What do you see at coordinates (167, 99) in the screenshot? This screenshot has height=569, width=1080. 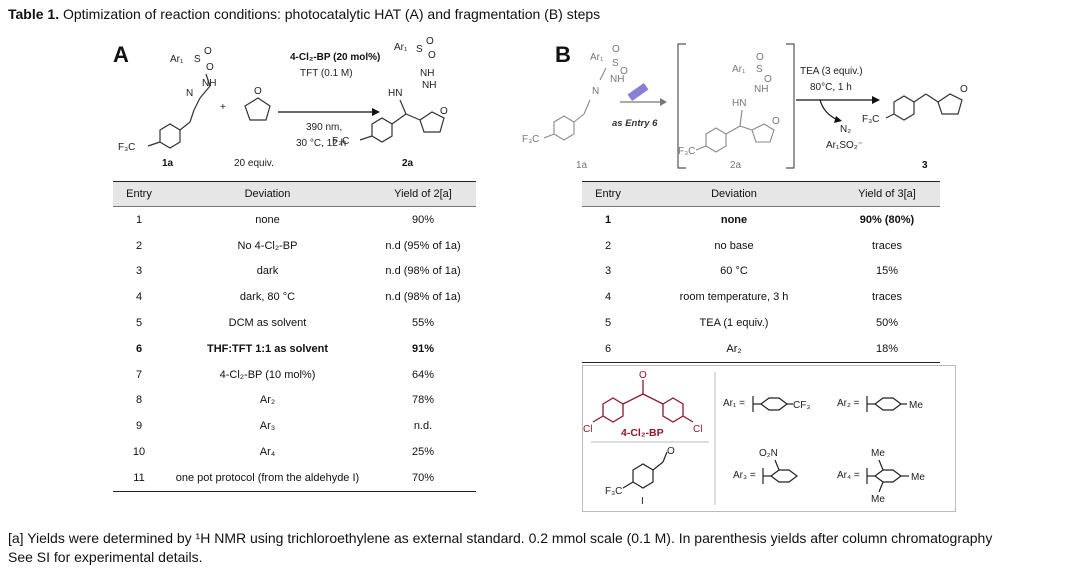 I see `molecule-1a: Ar₁ S O O NH N F₃C` at bounding box center [167, 99].